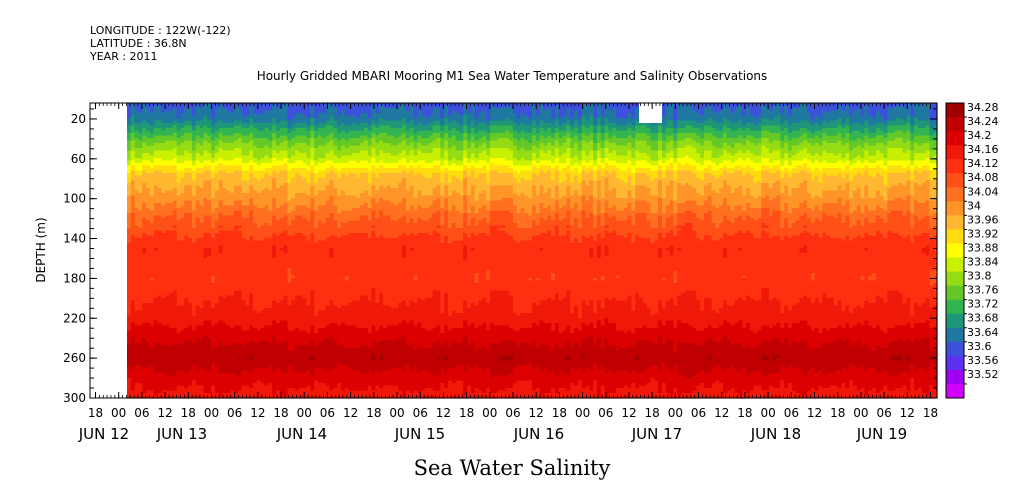 The height and width of the screenshot is (504, 1009). What do you see at coordinates (979, 346) in the screenshot?
I see `colorbar-label: 33.6` at bounding box center [979, 346].